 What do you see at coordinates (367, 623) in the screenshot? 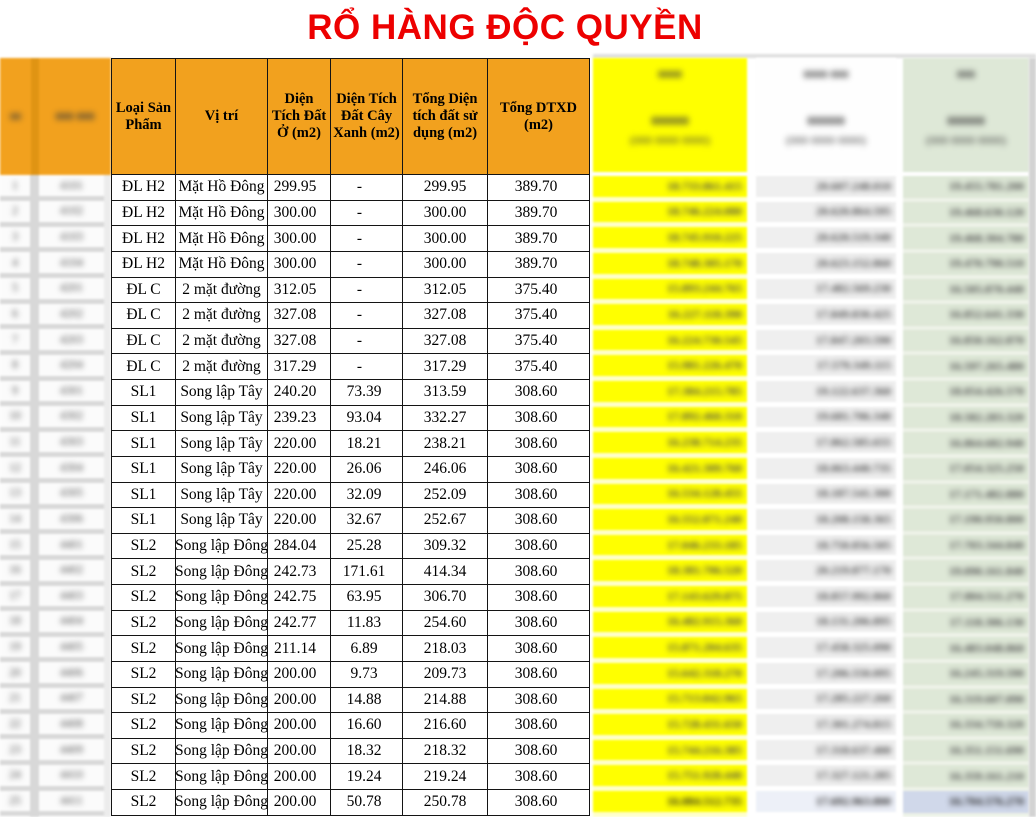
I see `table-cell: 11.83` at bounding box center [367, 623].